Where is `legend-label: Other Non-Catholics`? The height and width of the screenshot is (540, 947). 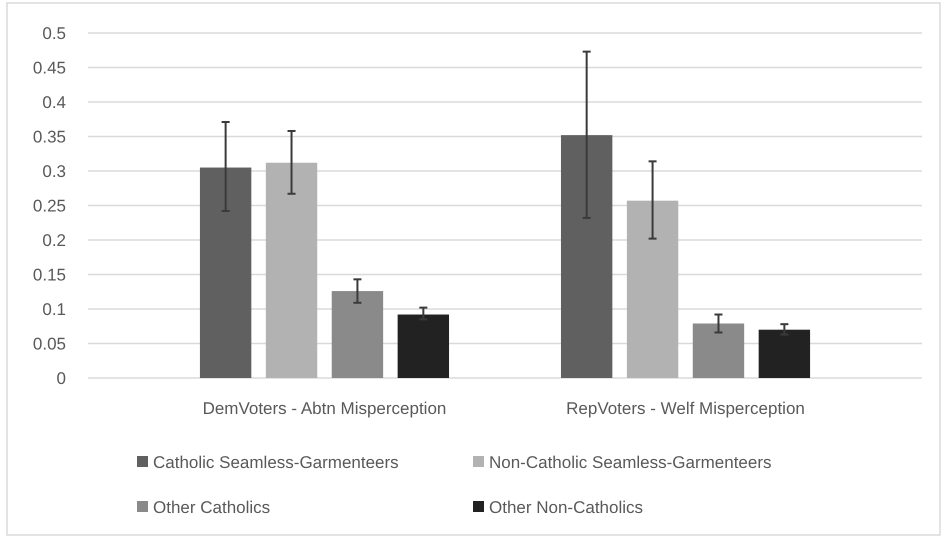 legend-label: Other Non-Catholics is located at coordinates (566, 507).